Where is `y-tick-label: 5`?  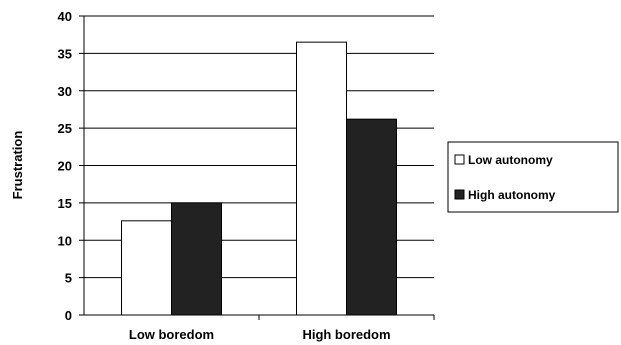
y-tick-label: 5 is located at coordinates (68, 278).